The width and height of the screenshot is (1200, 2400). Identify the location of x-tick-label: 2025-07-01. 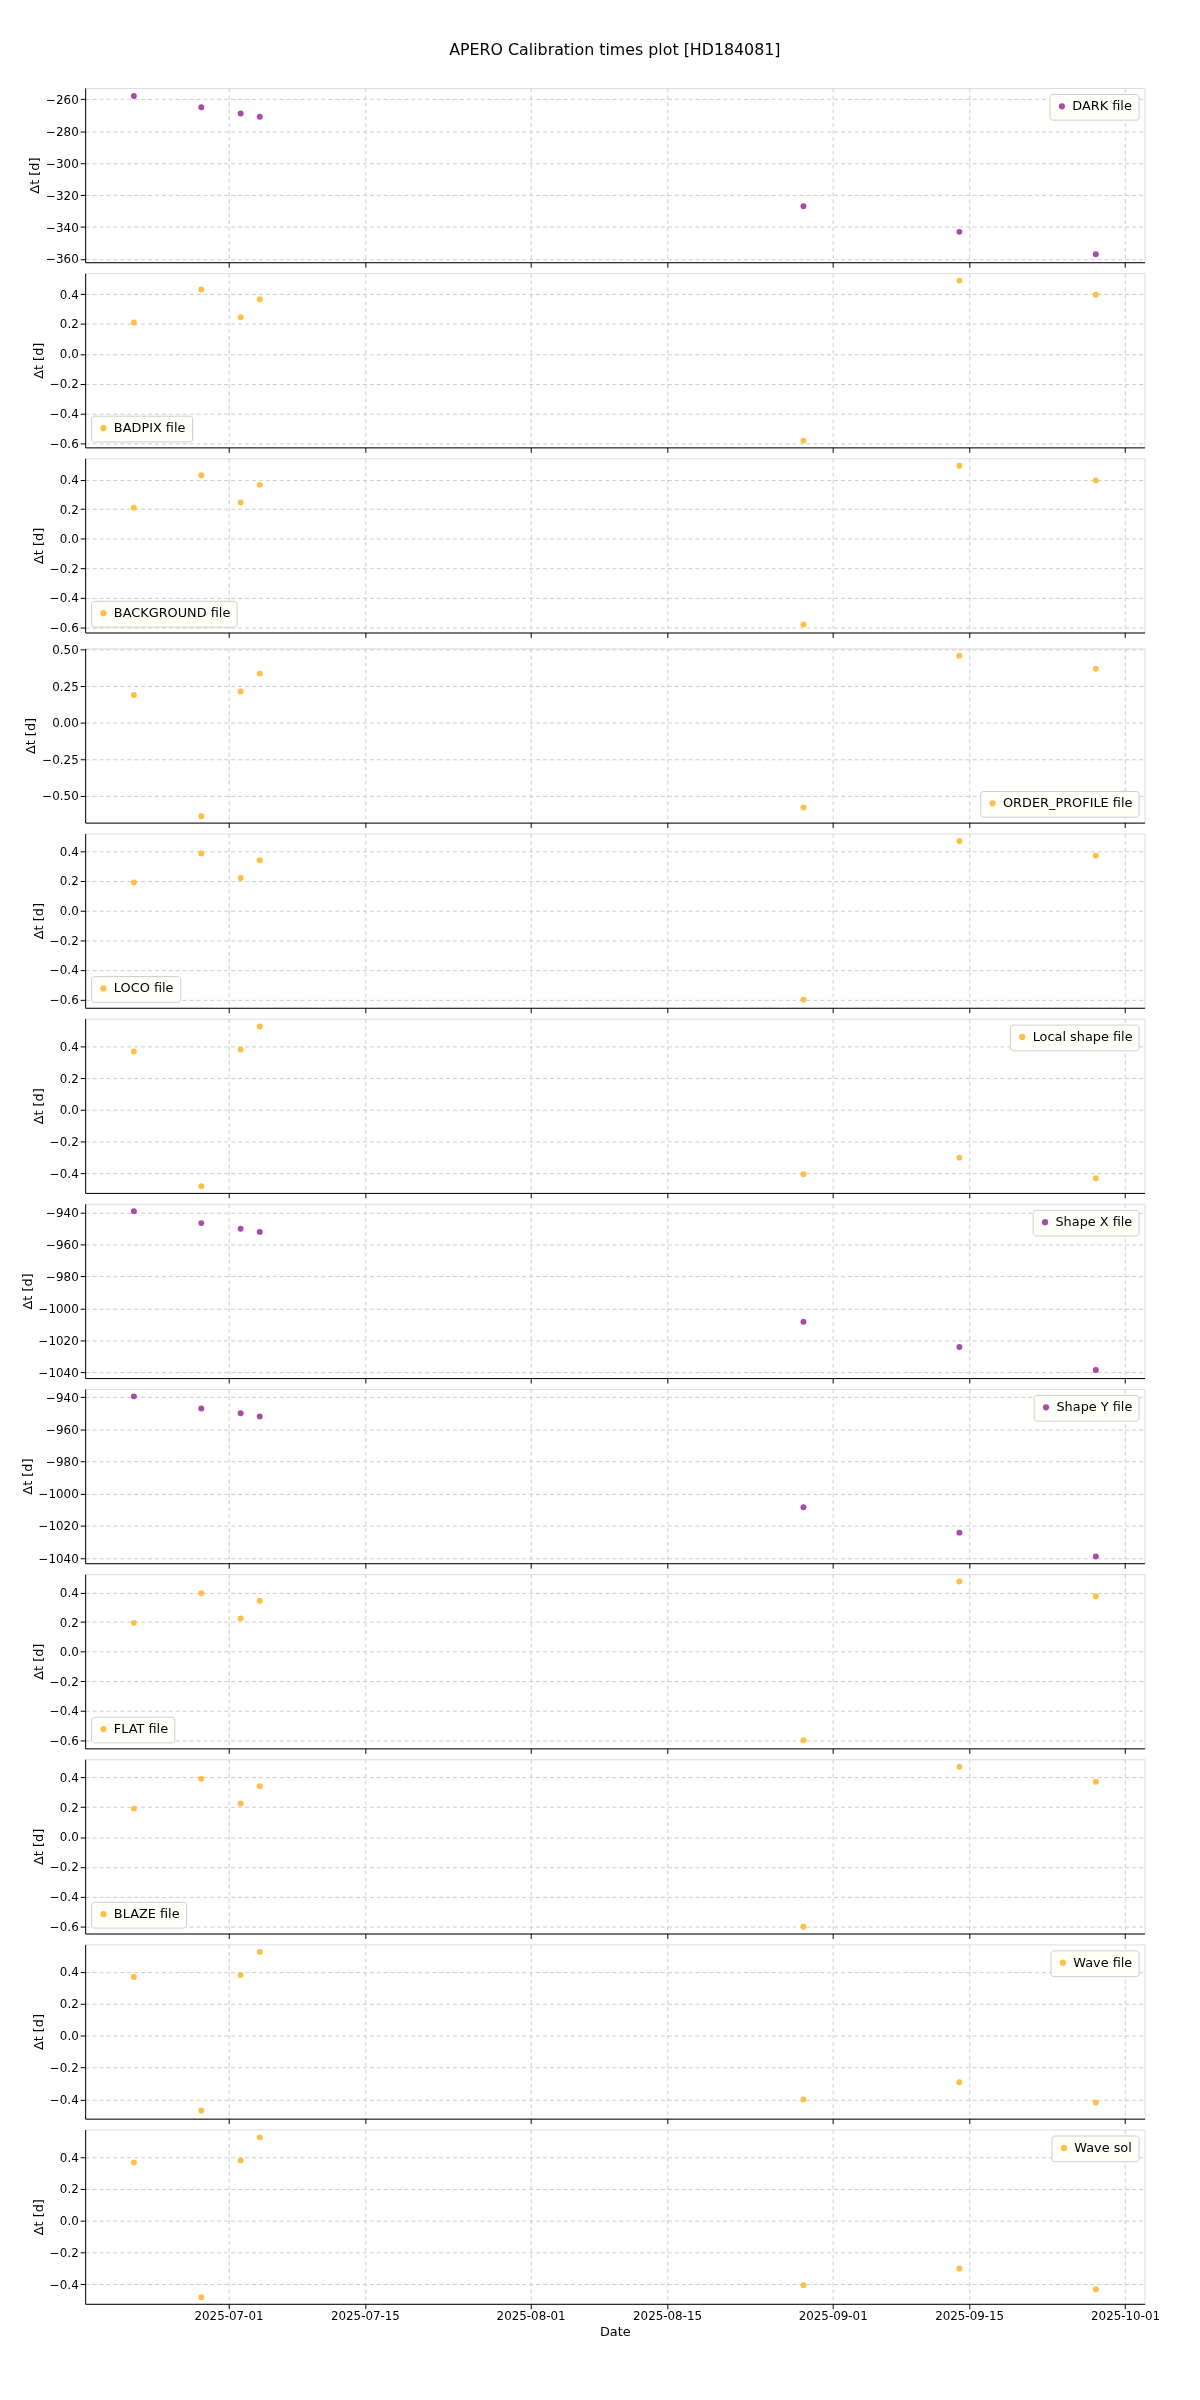
(229, 2316).